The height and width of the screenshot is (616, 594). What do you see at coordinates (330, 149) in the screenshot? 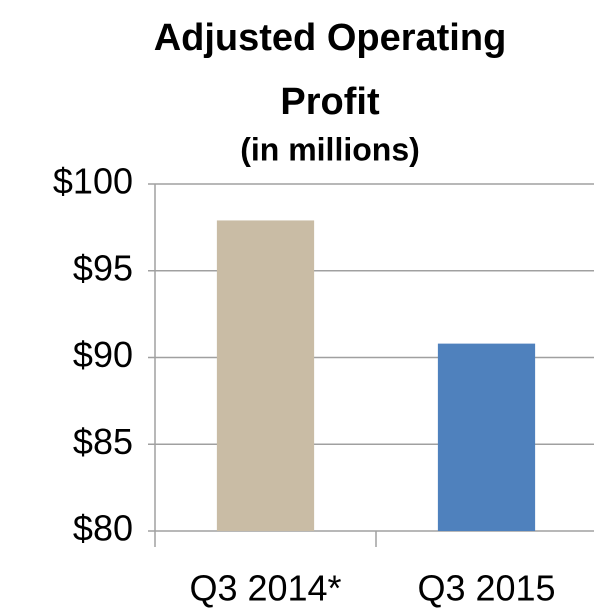
I see `chart-subtitle: (in millions)` at bounding box center [330, 149].